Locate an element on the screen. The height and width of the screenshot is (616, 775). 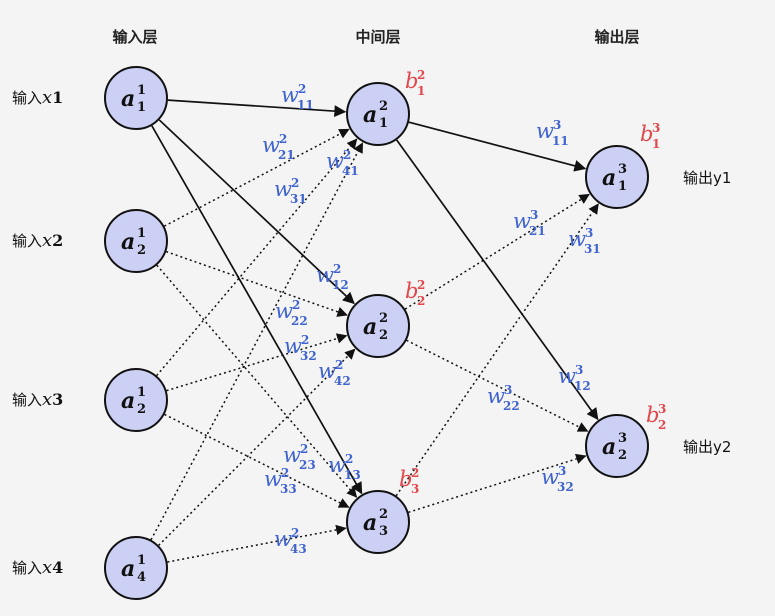
input-label-1: 输入x1 is located at coordinates (37, 97).